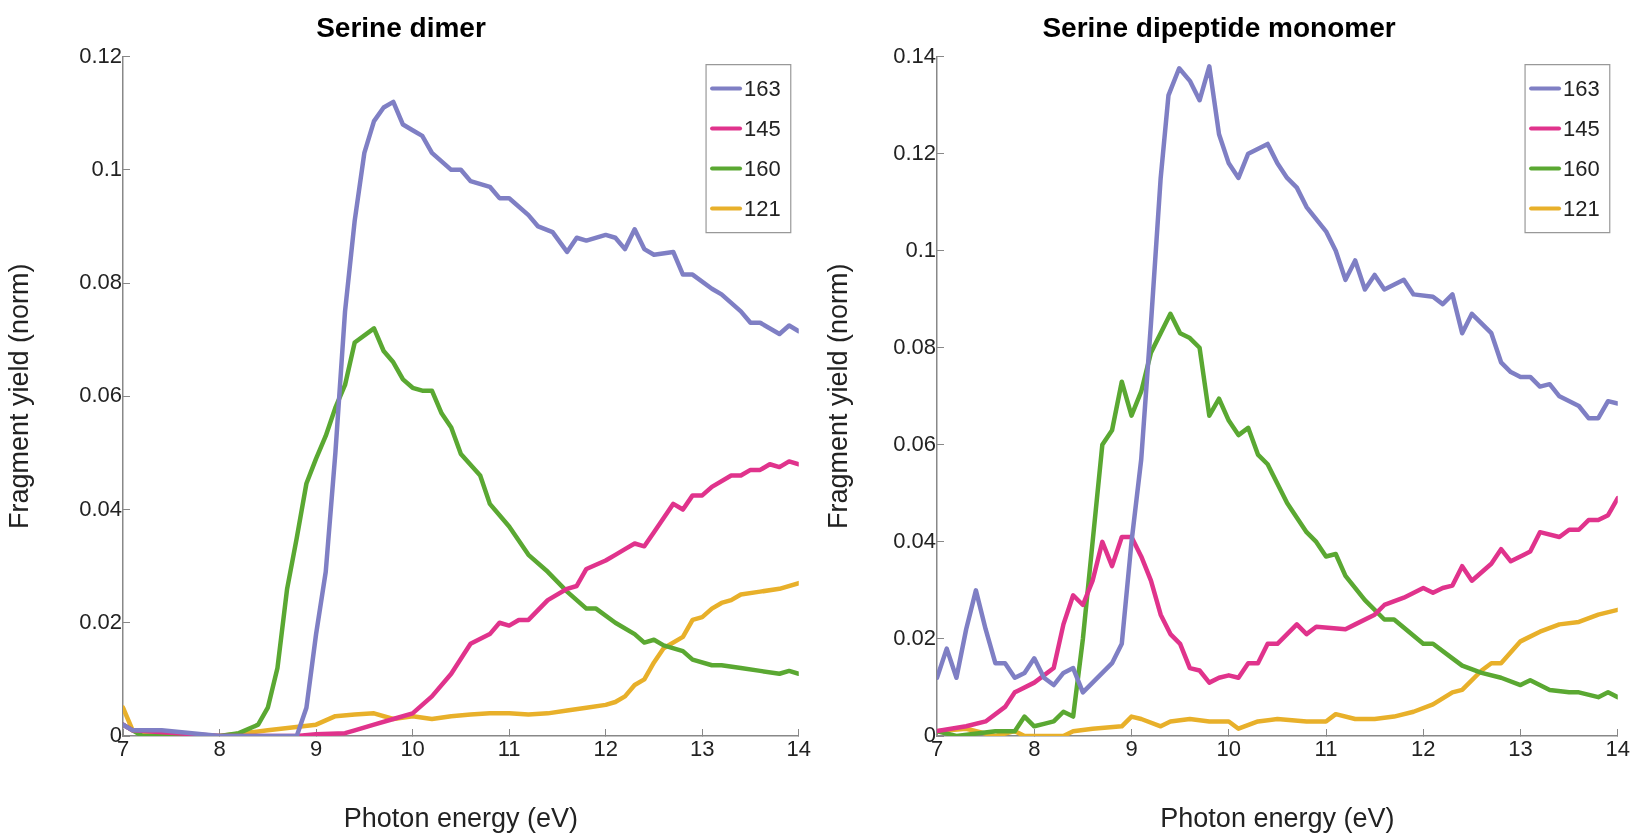 The height and width of the screenshot is (840, 1638). Describe the element at coordinates (914, 55) in the screenshot. I see `y-tick-label: 0.14` at that location.